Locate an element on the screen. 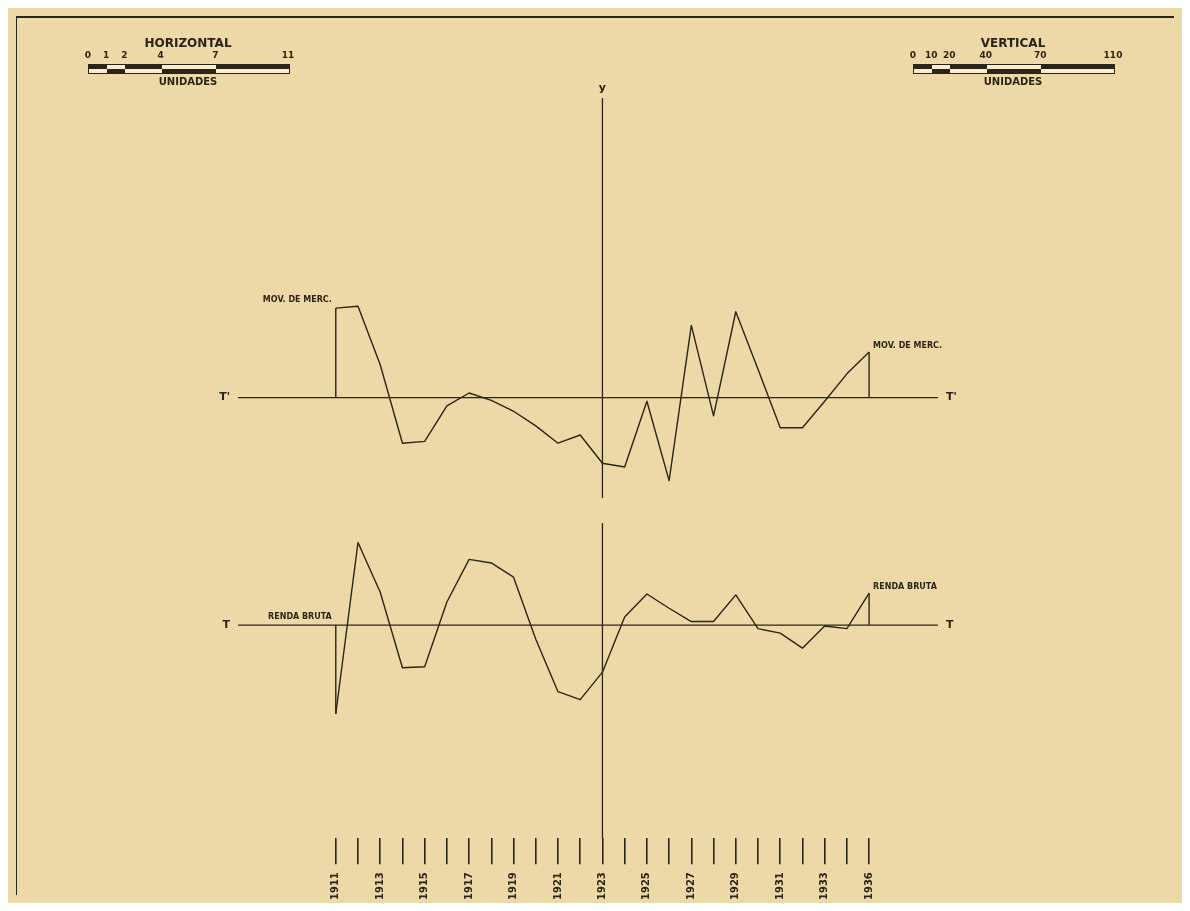  text: MOV. DE MERC. is located at coordinates (297, 300).